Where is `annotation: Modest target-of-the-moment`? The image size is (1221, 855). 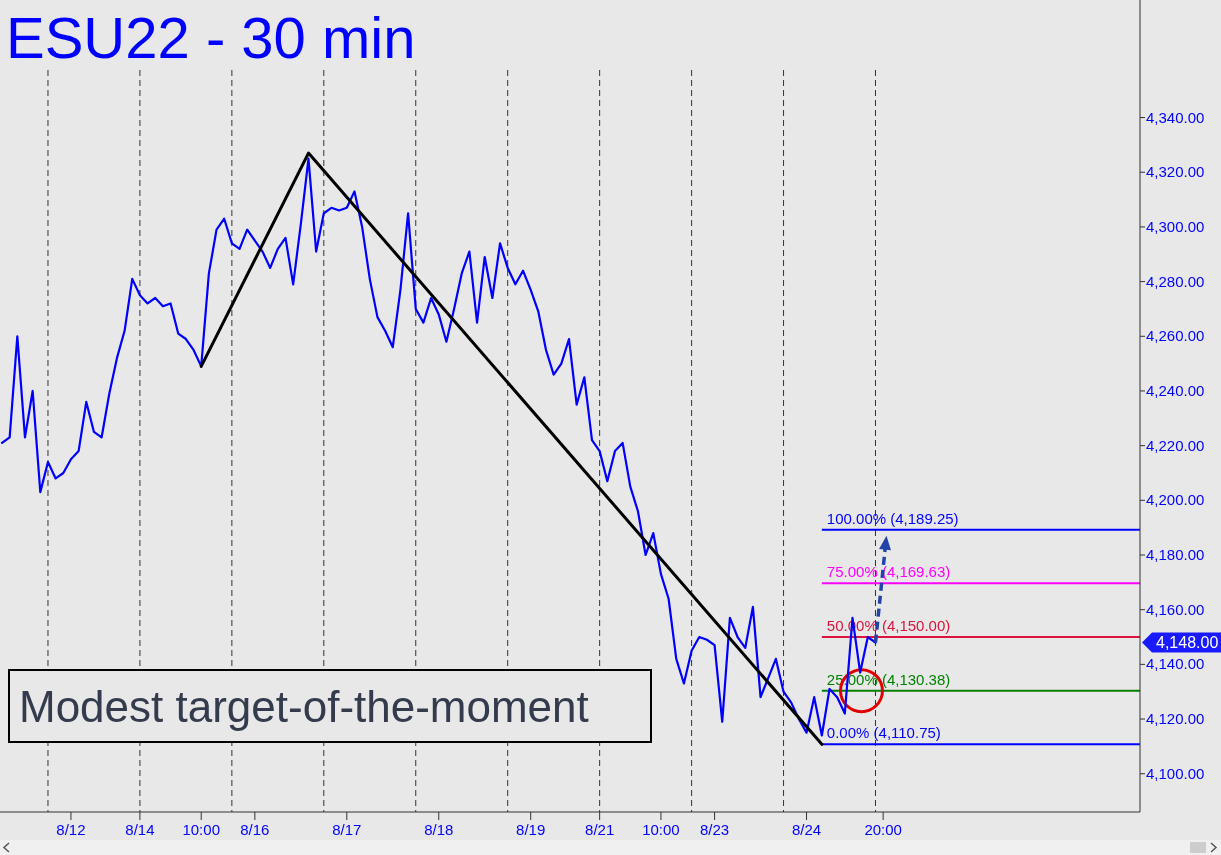
annotation: Modest target-of-the-moment is located at coordinates (304, 706).